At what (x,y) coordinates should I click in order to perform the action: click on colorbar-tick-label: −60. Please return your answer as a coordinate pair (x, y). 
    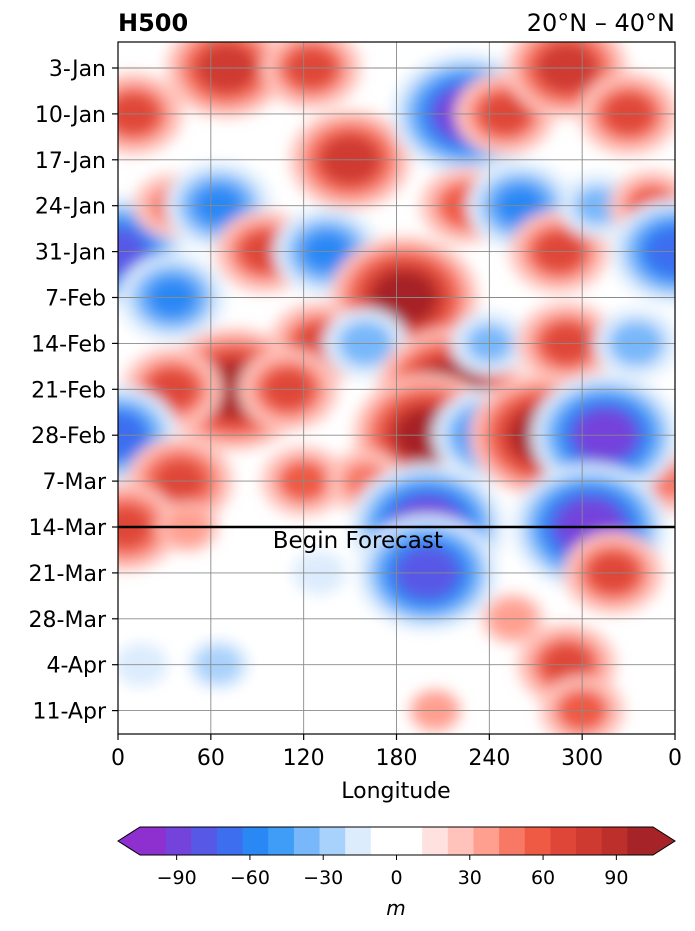
    Looking at the image, I should click on (250, 878).